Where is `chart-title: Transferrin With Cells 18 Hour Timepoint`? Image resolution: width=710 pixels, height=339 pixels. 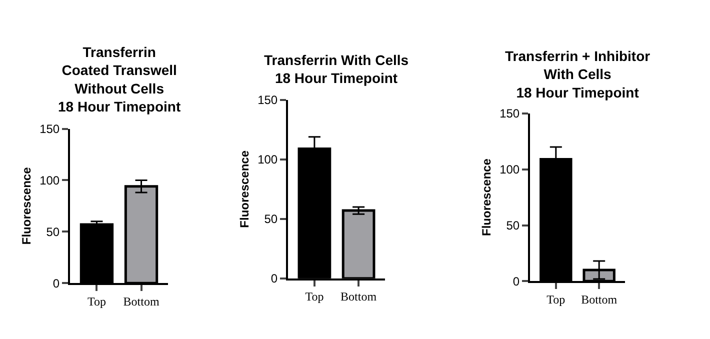
chart-title: Transferrin With Cells 18 Hour Timepoint is located at coordinates (336, 69).